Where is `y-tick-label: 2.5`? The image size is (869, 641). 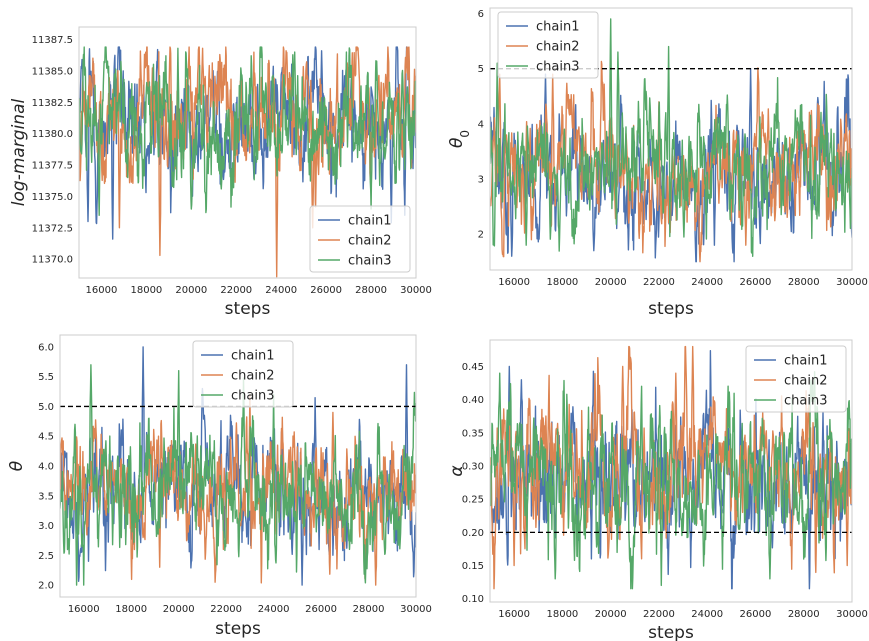
y-tick-label: 2.5 is located at coordinates (46, 556).